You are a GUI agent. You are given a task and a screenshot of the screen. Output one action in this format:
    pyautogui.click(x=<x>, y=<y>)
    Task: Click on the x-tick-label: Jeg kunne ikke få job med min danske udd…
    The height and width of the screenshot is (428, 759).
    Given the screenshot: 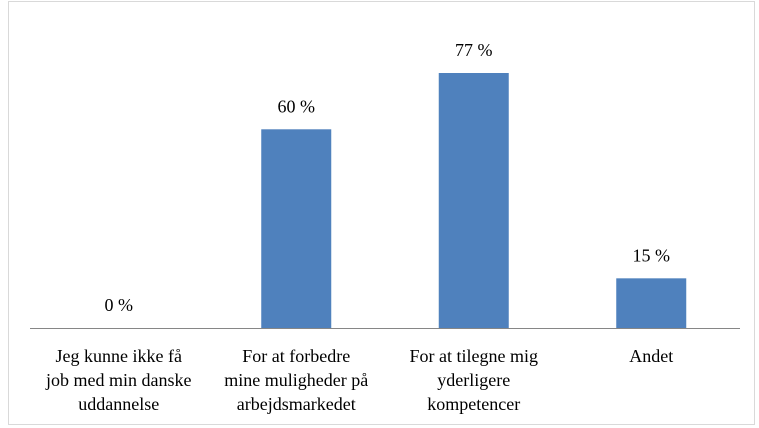 What is the action you would take?
    pyautogui.click(x=119, y=380)
    